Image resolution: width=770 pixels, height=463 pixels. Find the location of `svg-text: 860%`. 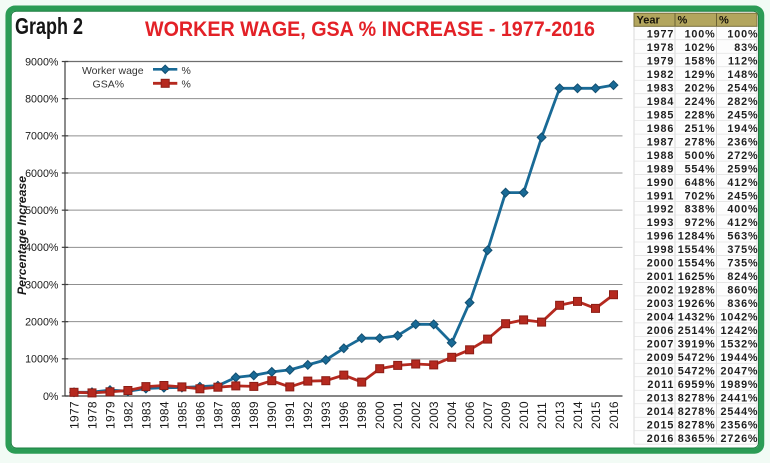

svg-text: 860% is located at coordinates (742, 291).